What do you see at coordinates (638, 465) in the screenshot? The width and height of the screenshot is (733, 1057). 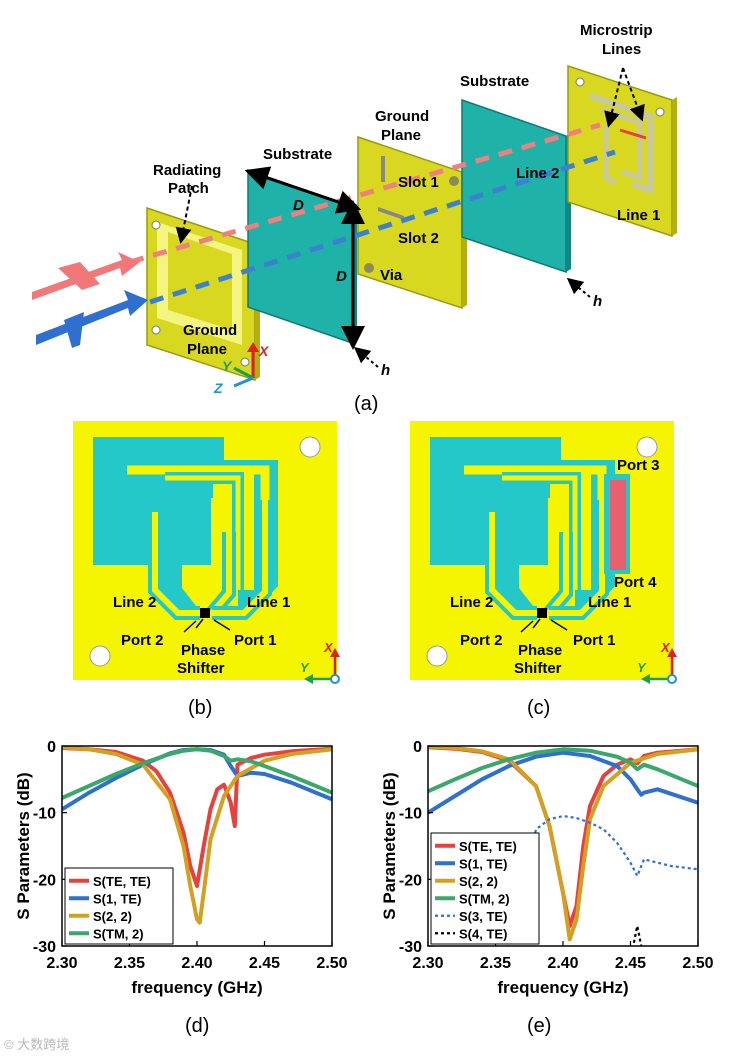 I see `c-port3: Port 3` at bounding box center [638, 465].